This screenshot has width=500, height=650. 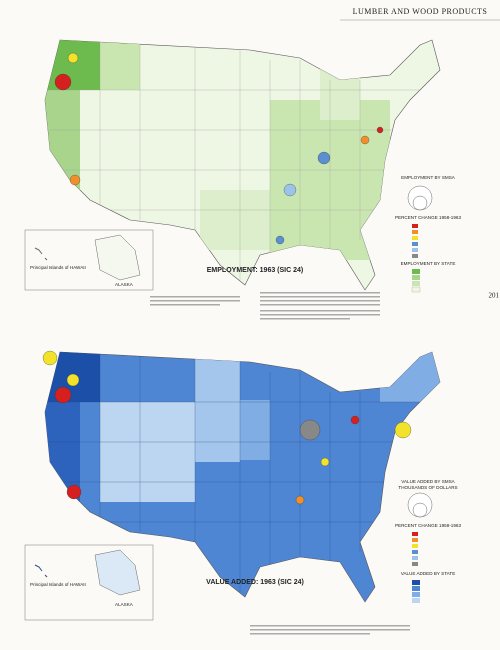 What do you see at coordinates (235, 220) in the screenshot?
I see `state-texas-east` at bounding box center [235, 220].